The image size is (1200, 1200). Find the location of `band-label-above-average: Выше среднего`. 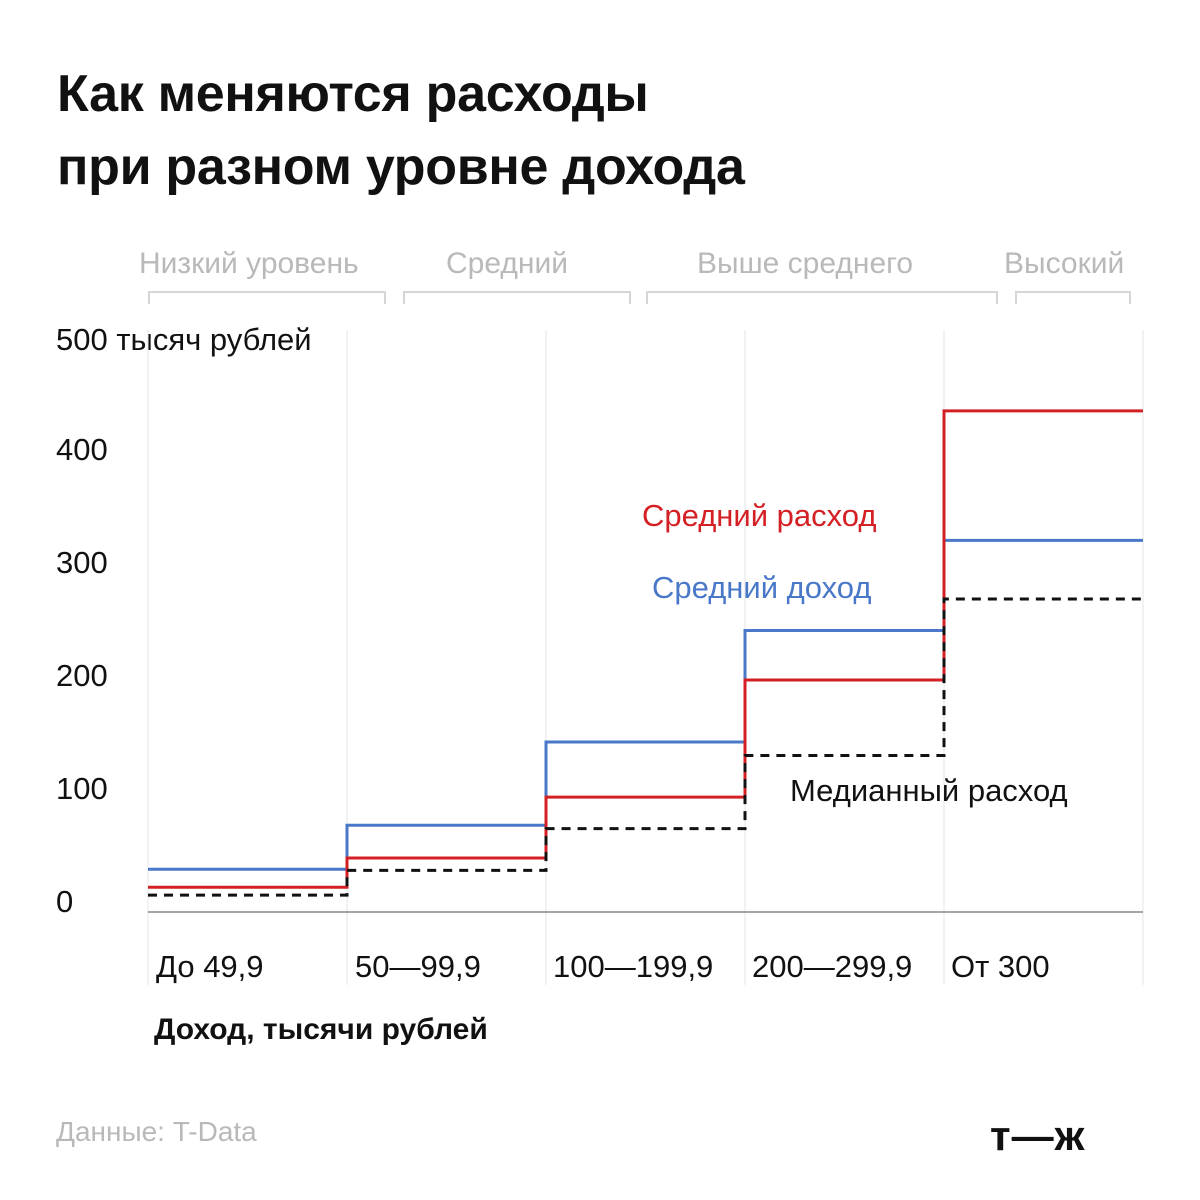

band-label-above-average: Выше среднего is located at coordinates (805, 263).